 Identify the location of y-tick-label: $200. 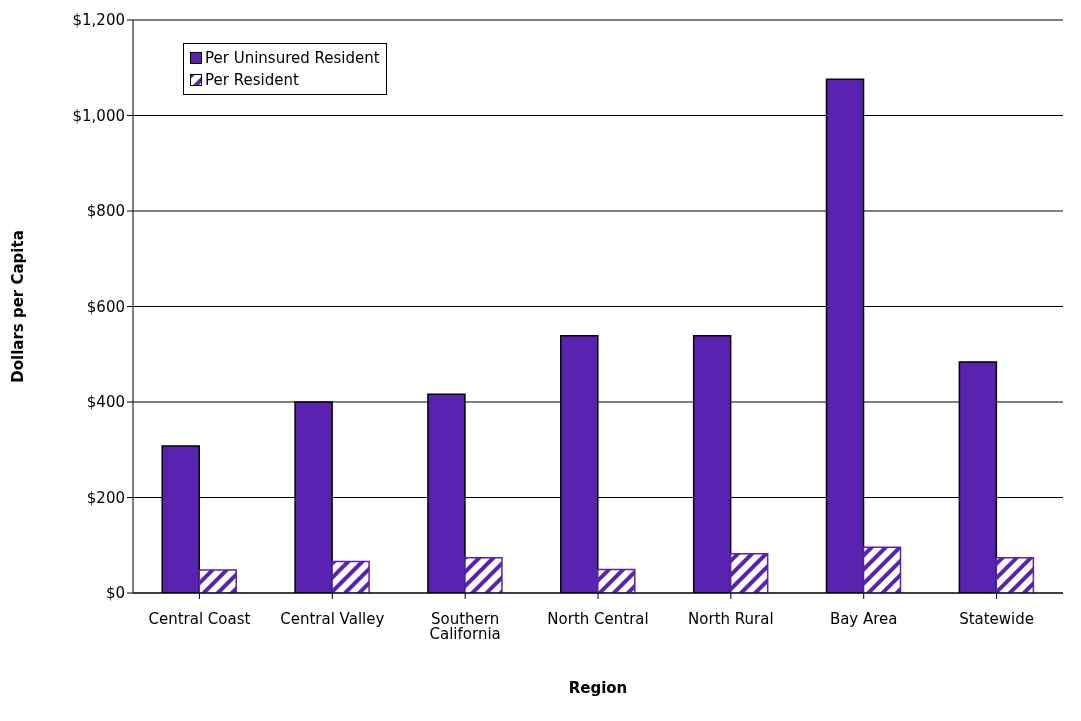
(105, 497).